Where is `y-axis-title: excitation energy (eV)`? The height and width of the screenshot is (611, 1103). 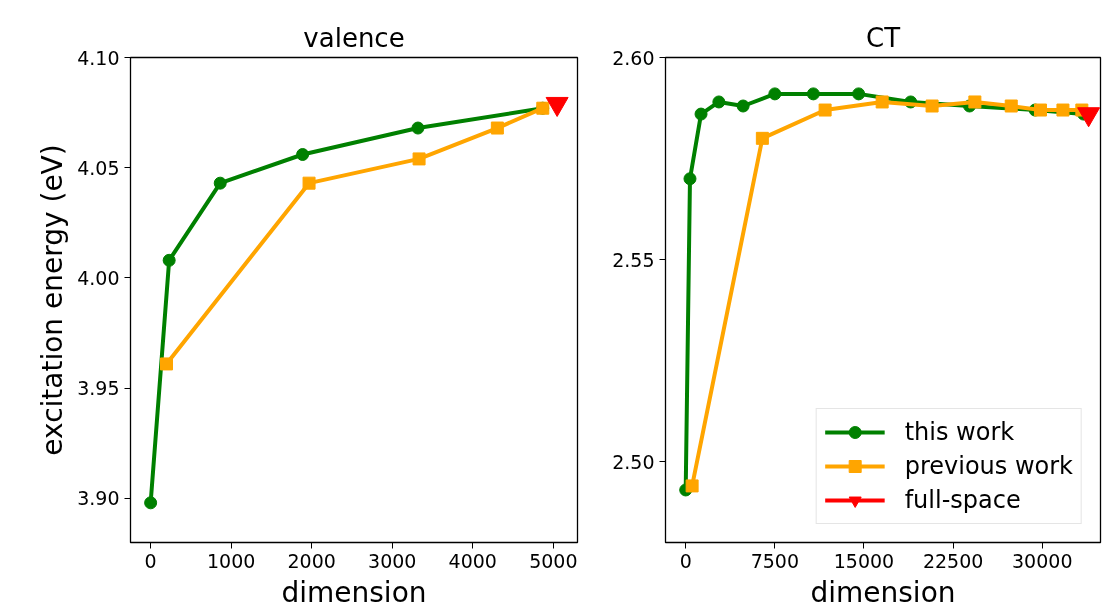
y-axis-title: excitation energy (eV) is located at coordinates (53, 300).